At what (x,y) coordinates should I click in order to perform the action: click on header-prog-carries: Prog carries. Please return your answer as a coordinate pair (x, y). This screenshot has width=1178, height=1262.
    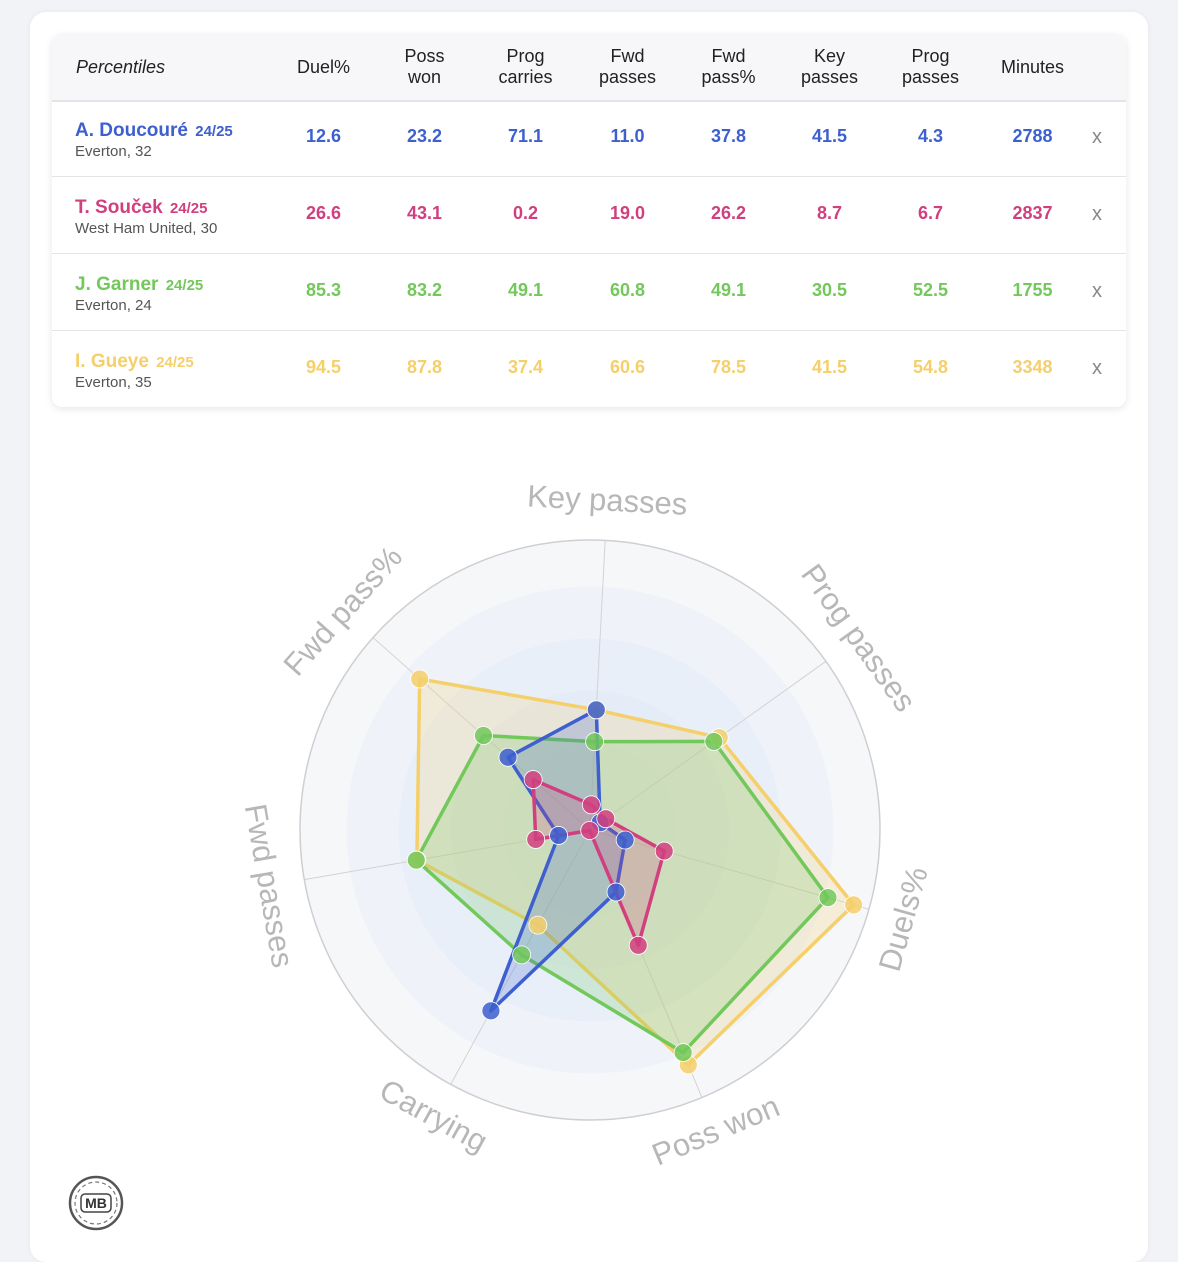
    Looking at the image, I should click on (525, 66).